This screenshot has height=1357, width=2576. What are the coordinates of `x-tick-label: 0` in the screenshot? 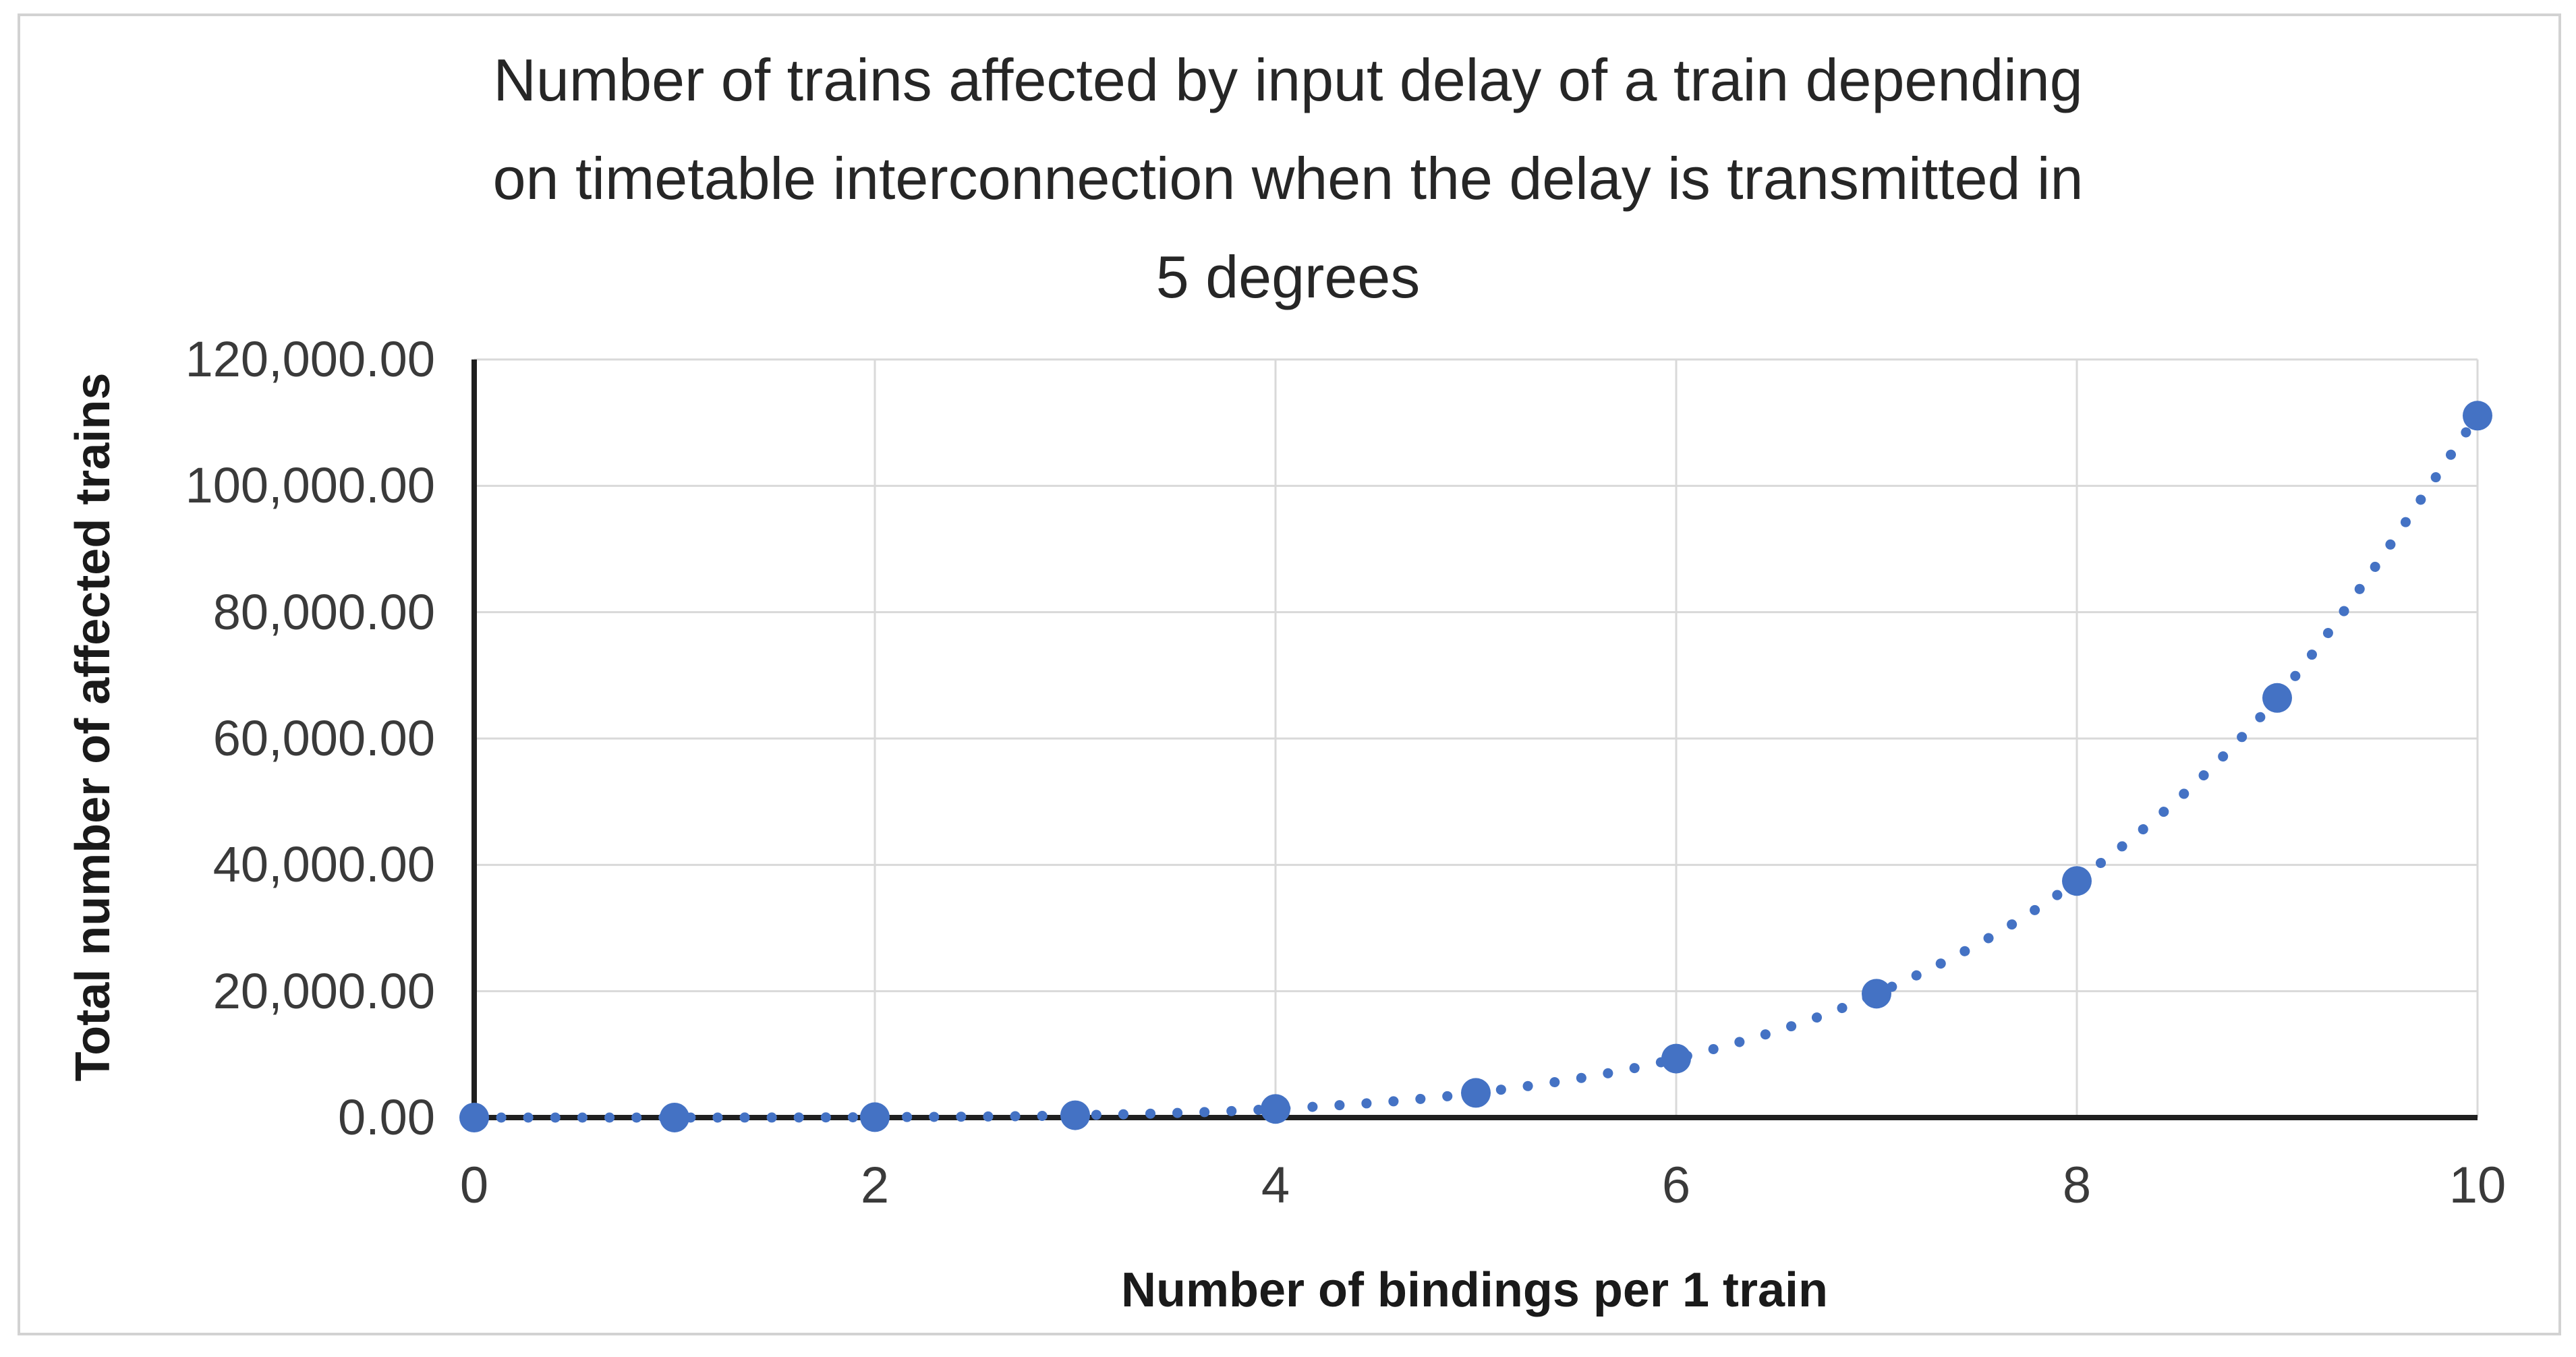 It's located at (474, 1186).